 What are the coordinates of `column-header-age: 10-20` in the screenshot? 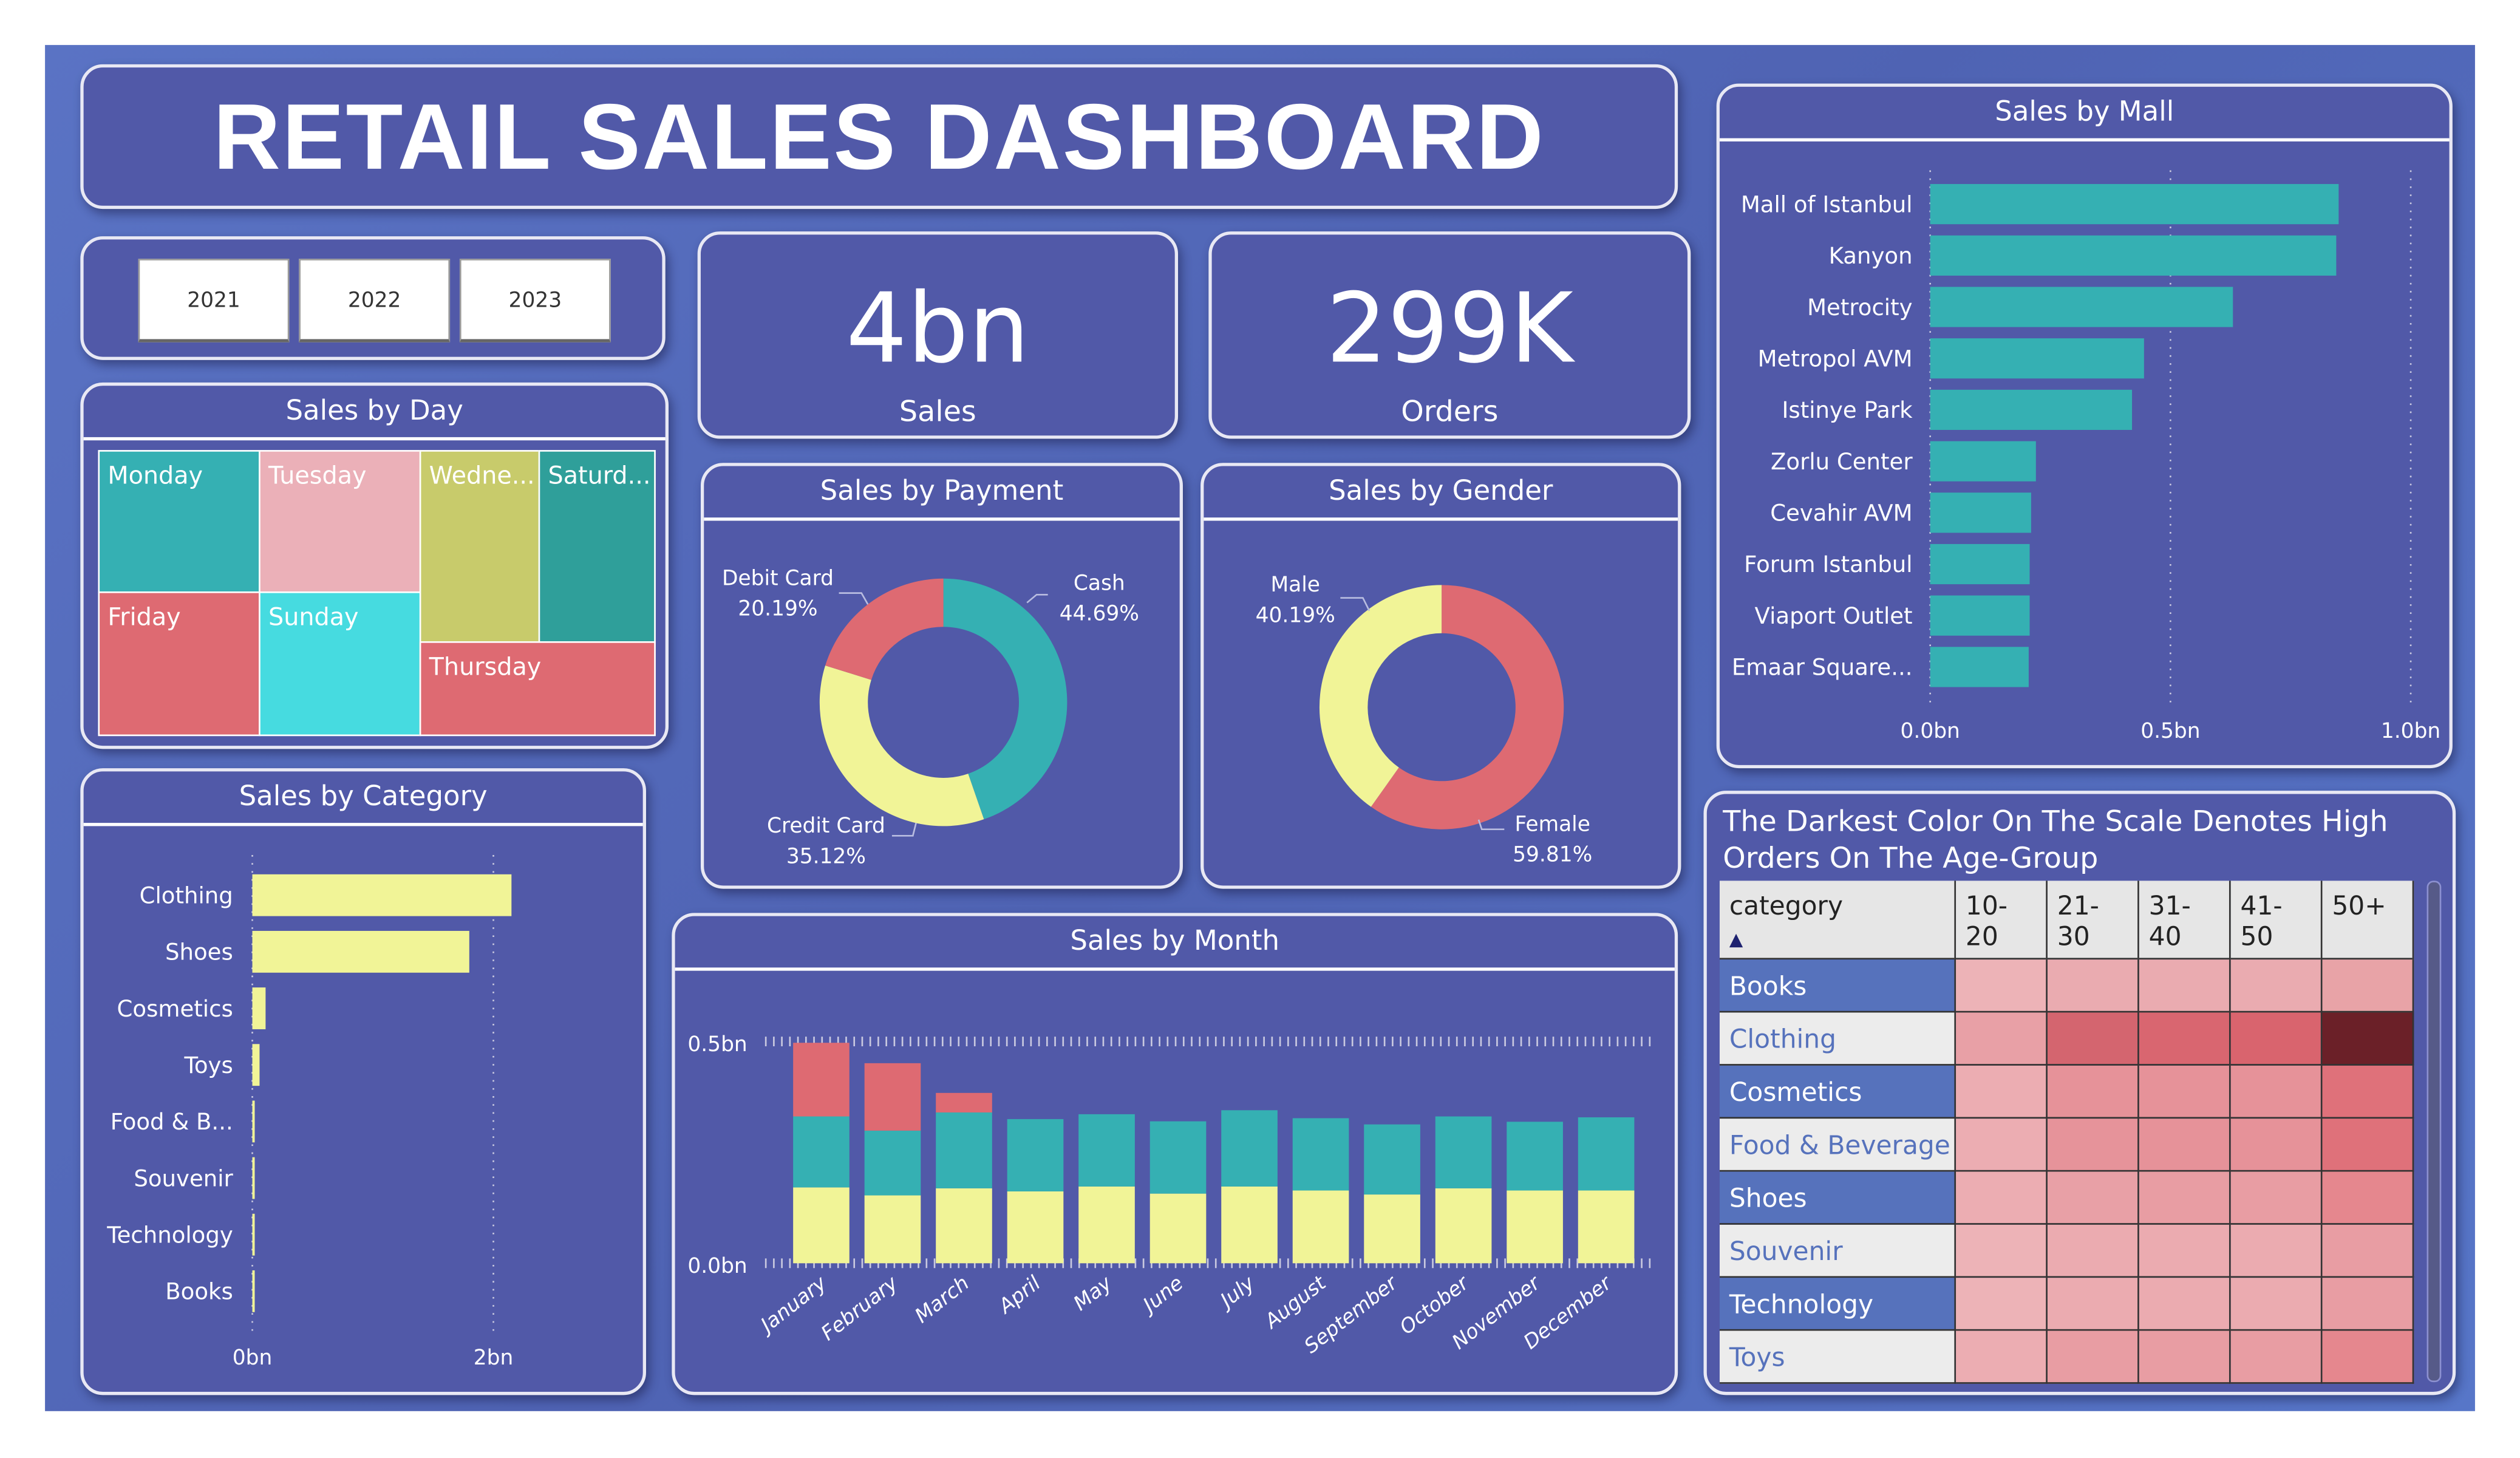 It's located at (2001, 920).